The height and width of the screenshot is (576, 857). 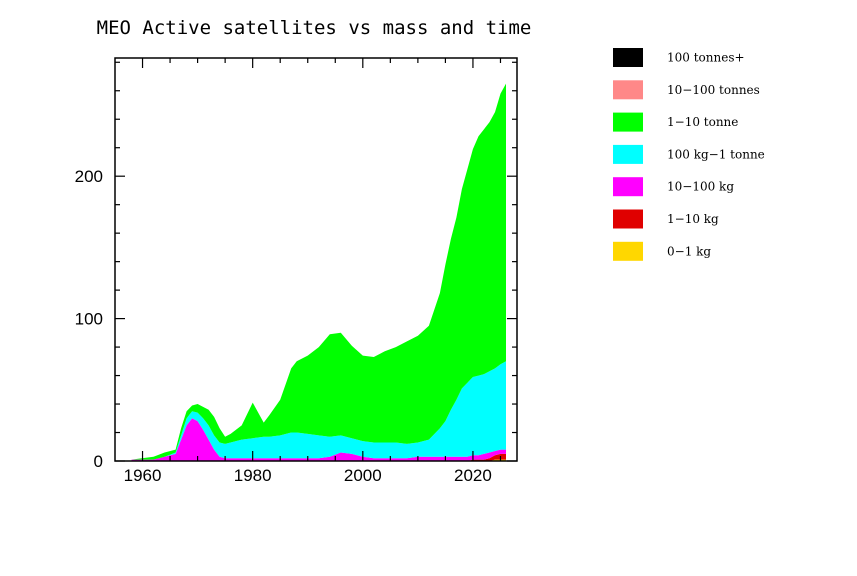 I want to click on legend-label-10-100-tonnes: 10−100 tonnes, so click(x=713, y=90).